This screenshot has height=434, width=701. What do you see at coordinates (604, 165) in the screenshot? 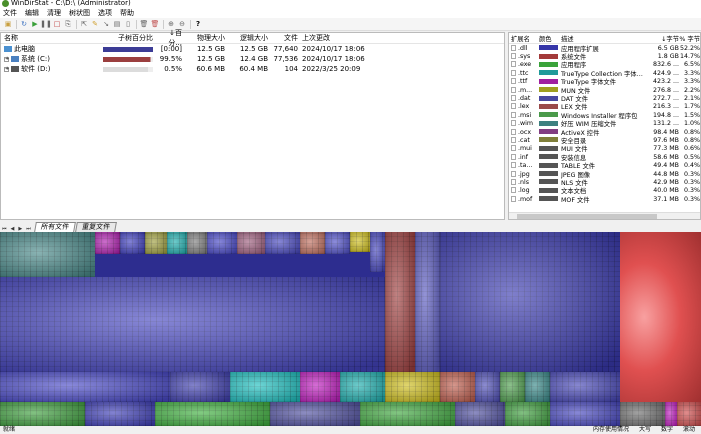
I see `extension-row: .ta... TABLE 文件 49.4 MB 0.4%` at bounding box center [604, 165].